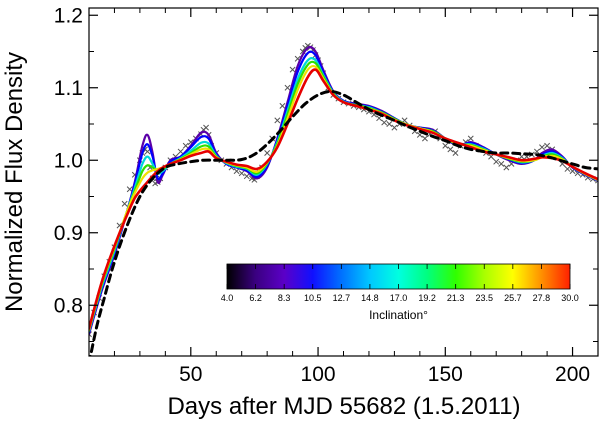 The image size is (600, 423). I want to click on x-axis-title: Days after MJD 55682 (1.5.2011), so click(343, 406).